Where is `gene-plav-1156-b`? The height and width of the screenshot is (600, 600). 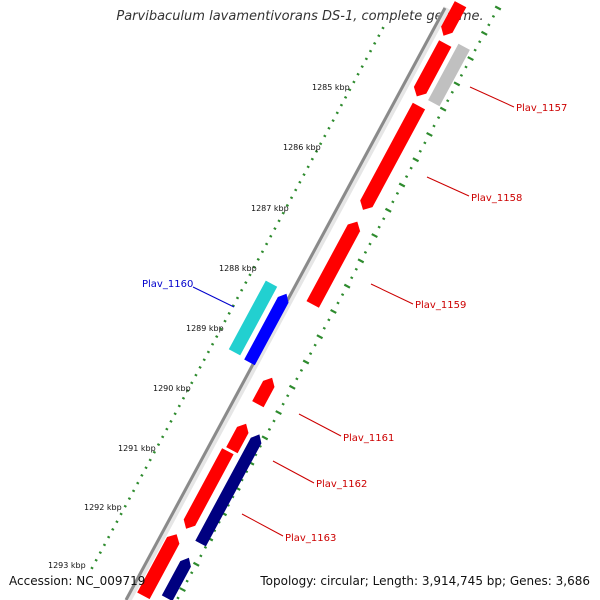 gene-plav-1156-b is located at coordinates (432, 68).